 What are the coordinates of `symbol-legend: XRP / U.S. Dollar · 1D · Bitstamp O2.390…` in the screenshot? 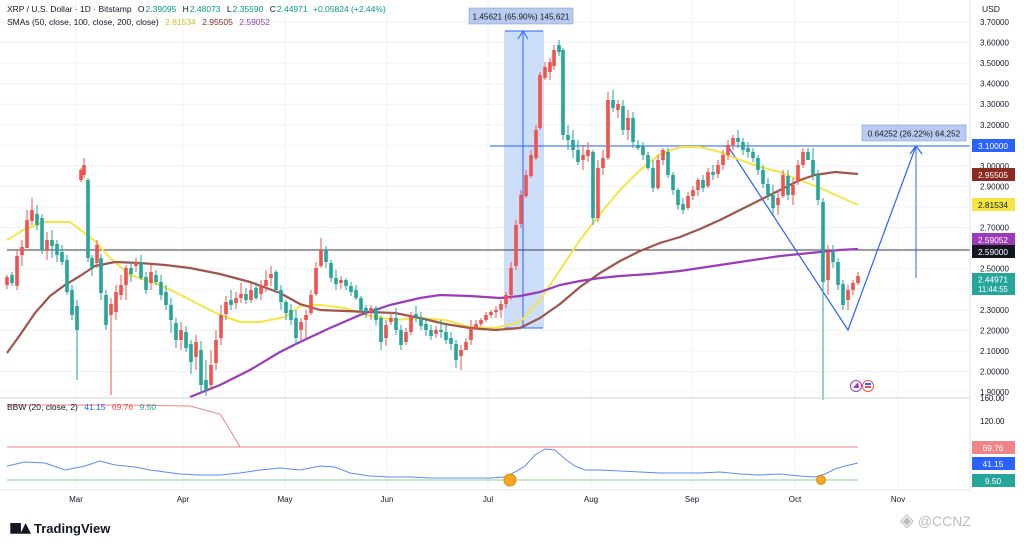 It's located at (196, 9).